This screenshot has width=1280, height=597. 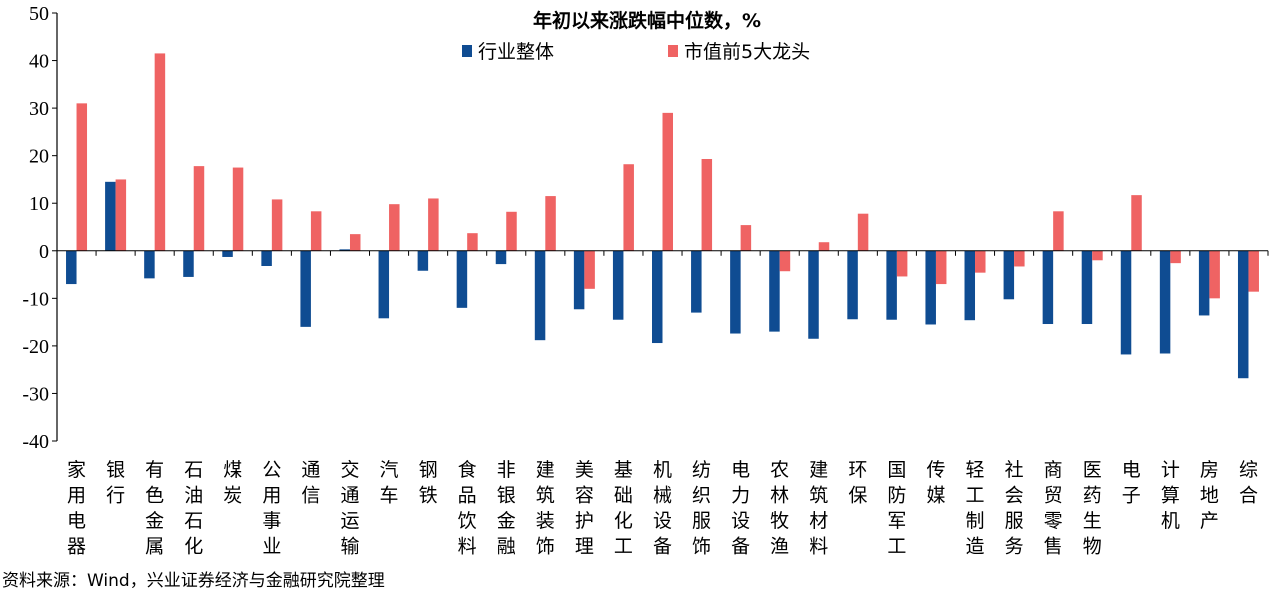 I want to click on y-tick-label: 0, so click(x=44, y=252).